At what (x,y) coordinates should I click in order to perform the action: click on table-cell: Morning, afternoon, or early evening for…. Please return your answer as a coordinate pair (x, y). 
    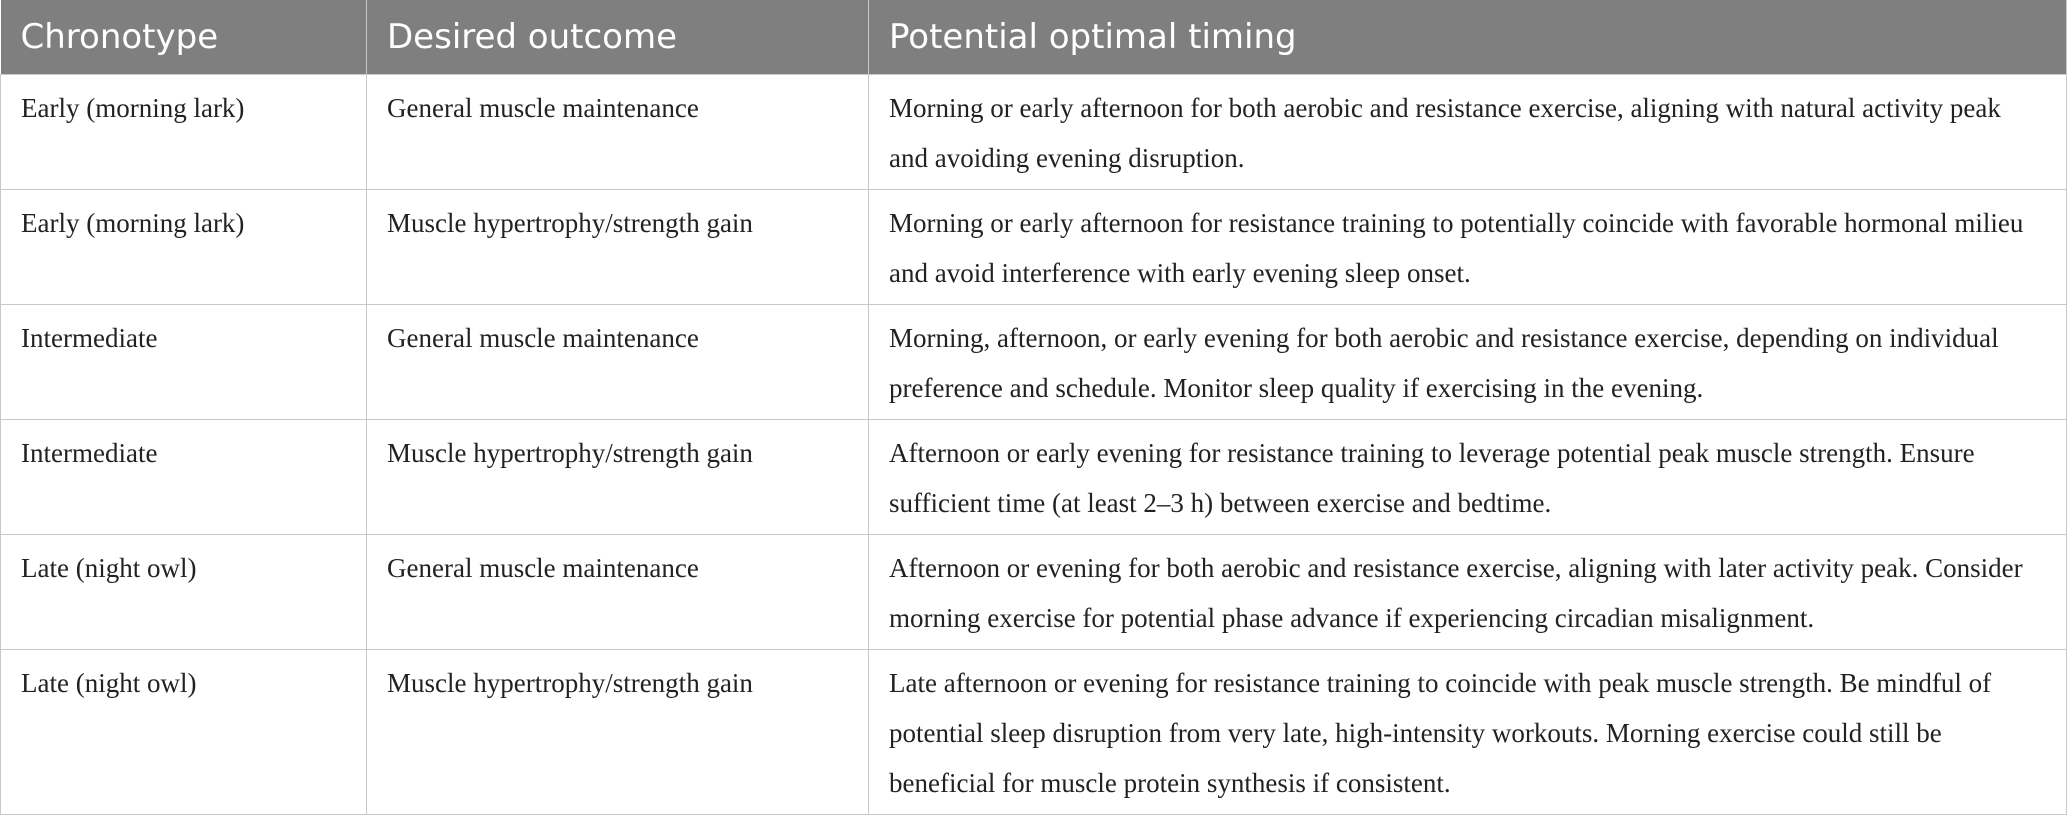
    Looking at the image, I should click on (1467, 361).